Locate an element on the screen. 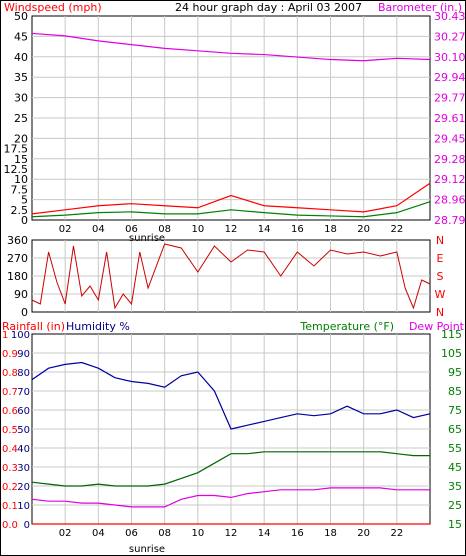 The height and width of the screenshot is (556, 466). humidity-y-tick: 20 is located at coordinates (23, 487).